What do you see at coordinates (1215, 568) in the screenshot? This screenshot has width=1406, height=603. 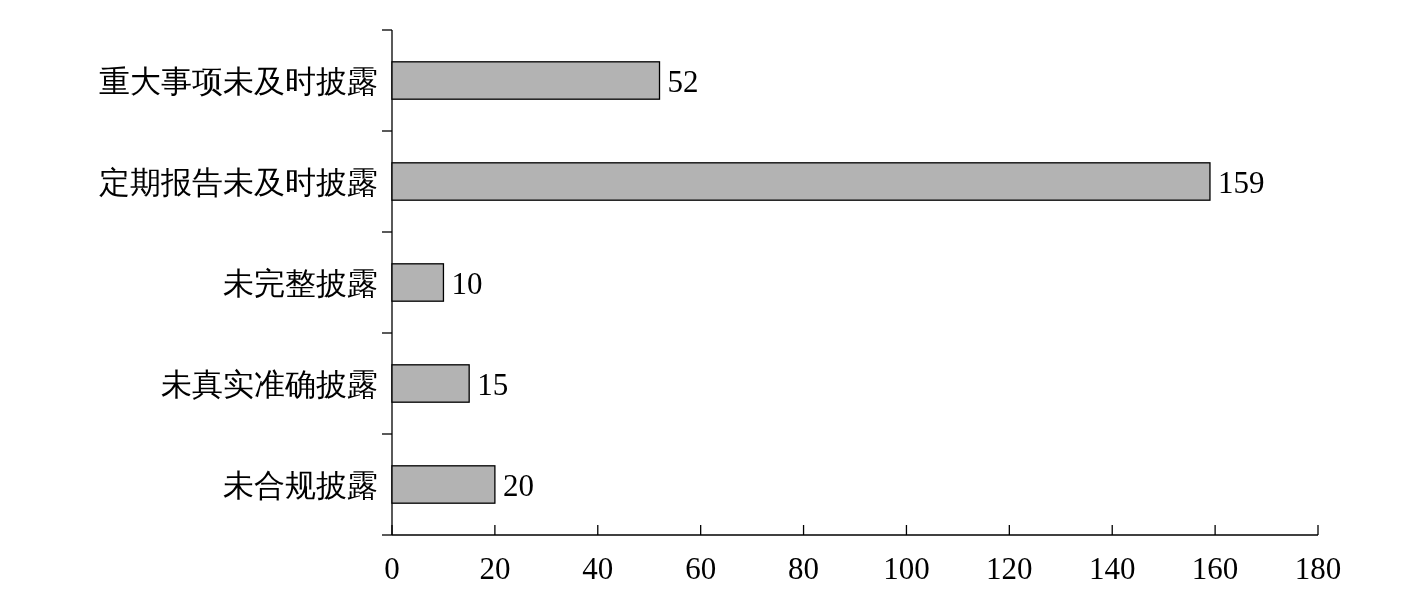 I see `x-tick-label: 160` at bounding box center [1215, 568].